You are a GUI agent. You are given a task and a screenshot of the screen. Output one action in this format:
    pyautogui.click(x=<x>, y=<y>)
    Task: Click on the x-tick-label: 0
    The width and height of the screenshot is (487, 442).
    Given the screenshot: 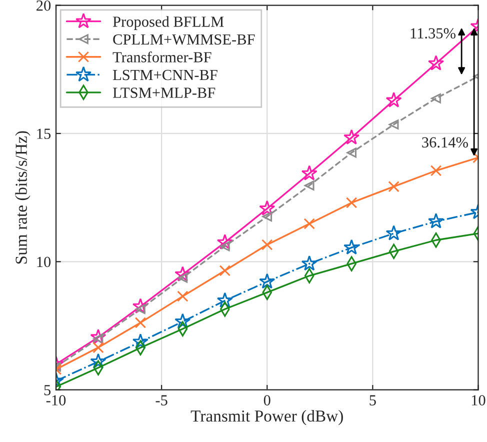 What is the action you would take?
    pyautogui.click(x=267, y=400)
    